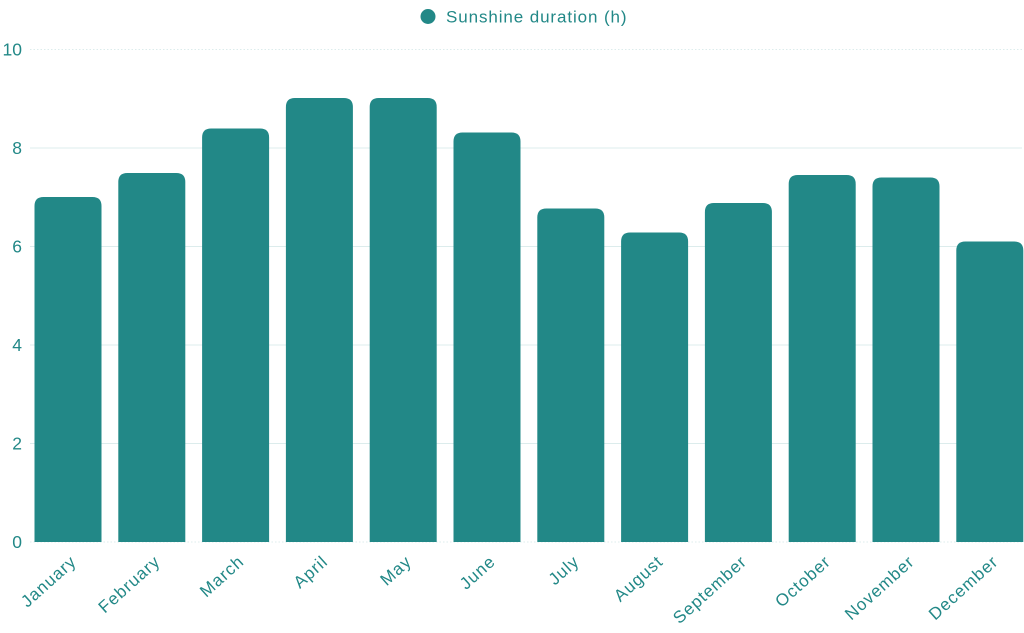 Image resolution: width=1024 pixels, height=633 pixels. What do you see at coordinates (48, 581) in the screenshot?
I see `svg-text: January` at bounding box center [48, 581].